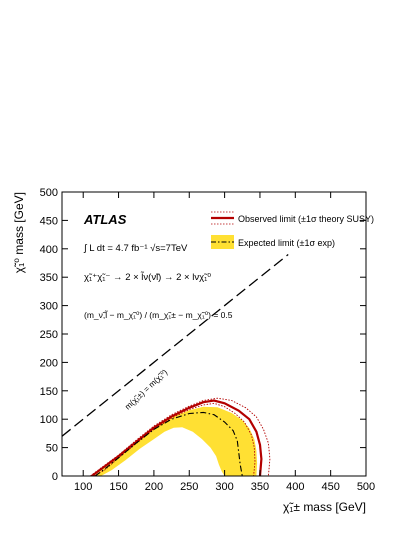  Describe the element at coordinates (49, 307) in the screenshot. I see `y-tick-label: 300` at that location.